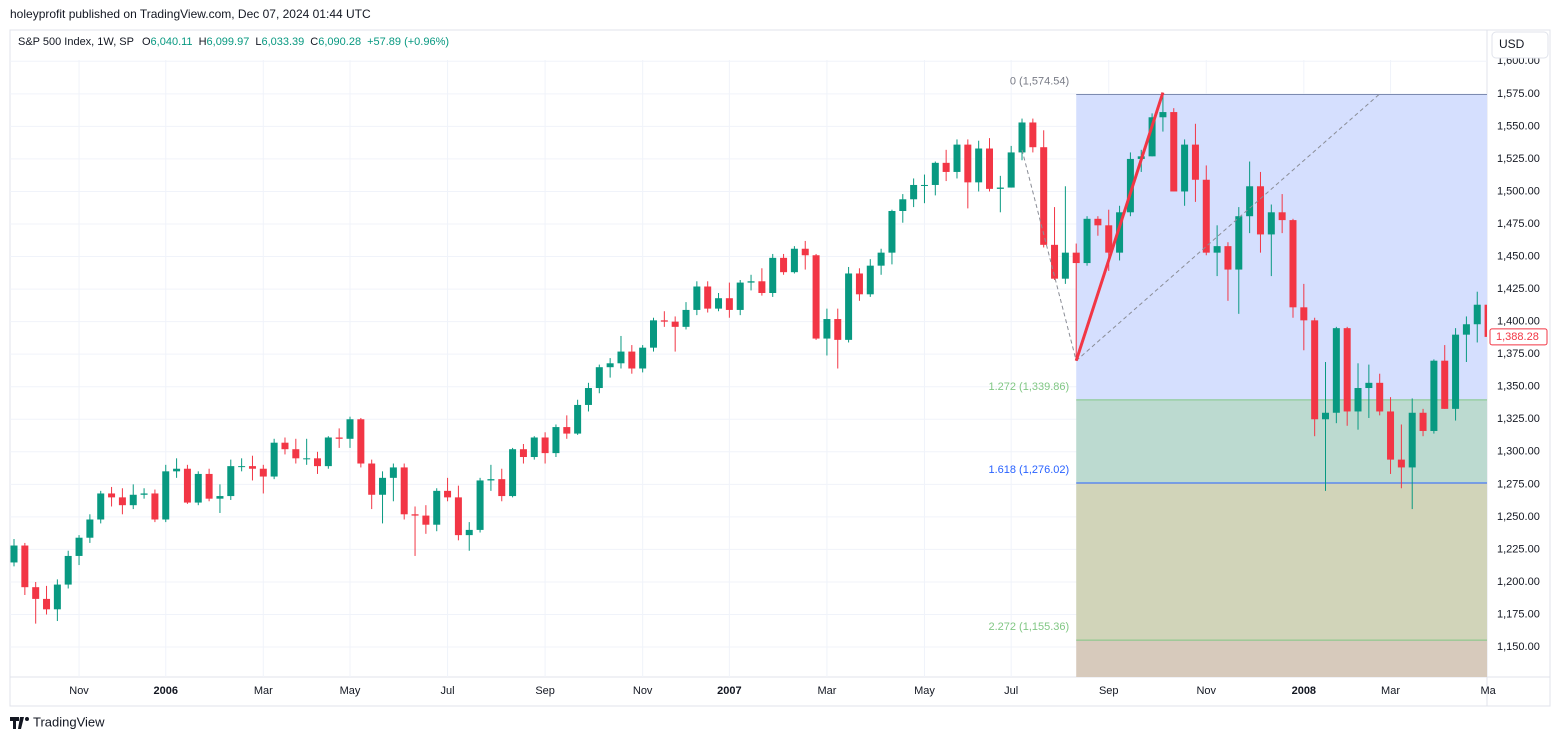  I want to click on symbol: S&P 500 Index, 1W, SP, so click(76, 42).